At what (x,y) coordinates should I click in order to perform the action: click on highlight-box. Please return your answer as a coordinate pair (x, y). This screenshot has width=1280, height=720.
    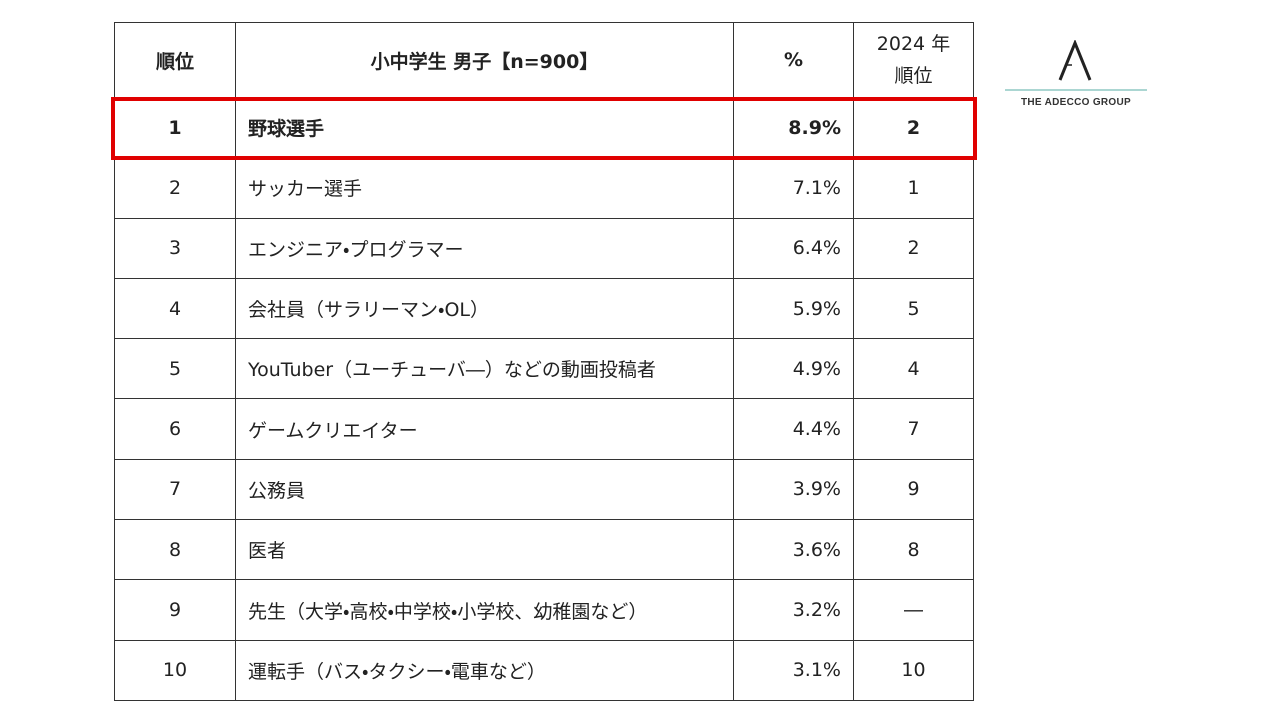
    Looking at the image, I should click on (544, 128).